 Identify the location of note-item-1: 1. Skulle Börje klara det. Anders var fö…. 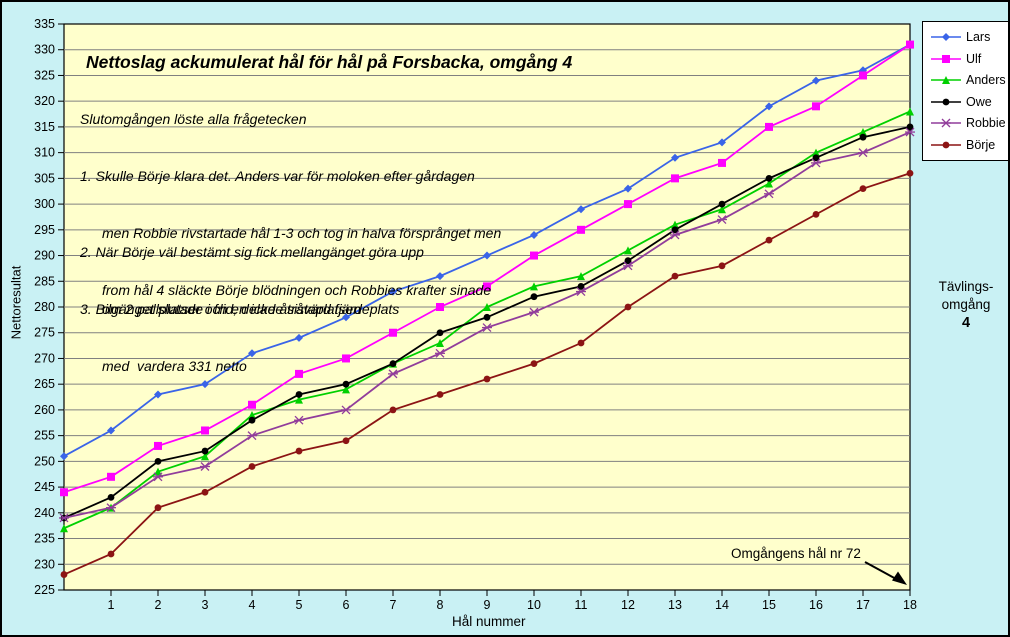
(290, 233).